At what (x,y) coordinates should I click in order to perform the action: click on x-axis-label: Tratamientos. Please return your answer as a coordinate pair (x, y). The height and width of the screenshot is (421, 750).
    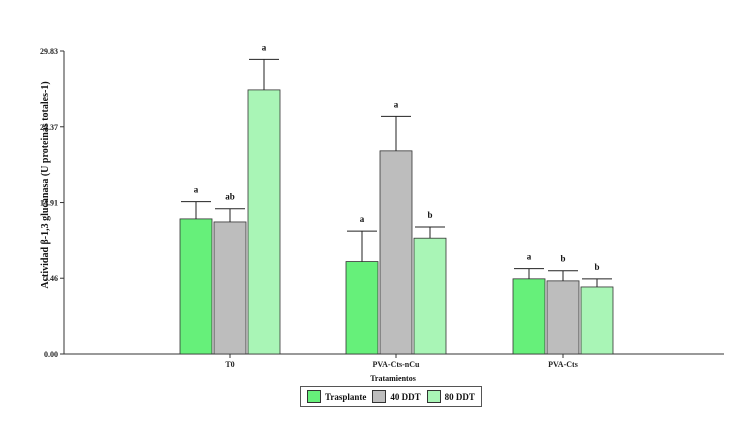
    Looking at the image, I should click on (393, 378).